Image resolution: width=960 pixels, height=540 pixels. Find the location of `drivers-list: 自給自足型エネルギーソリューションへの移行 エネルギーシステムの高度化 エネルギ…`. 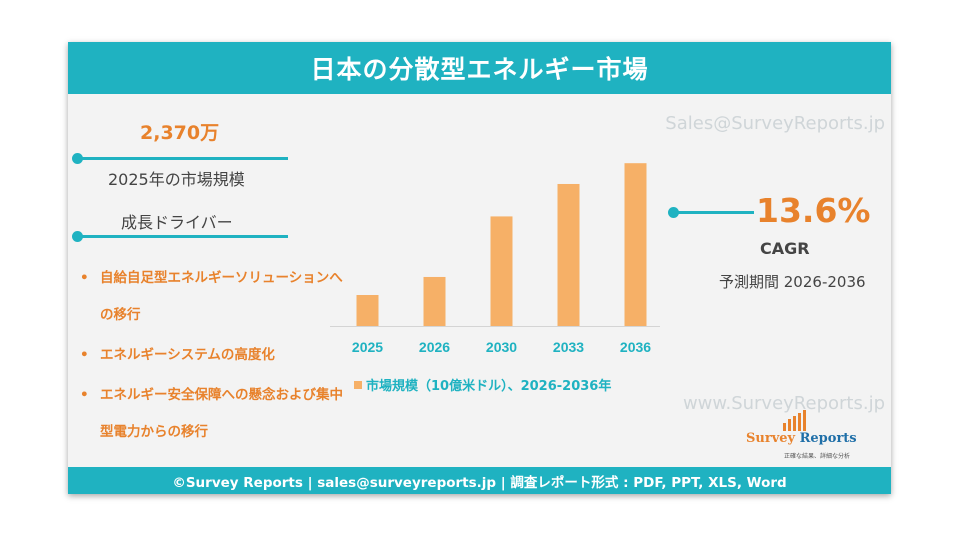

drivers-list: 自給自足型エネルギーソリューションへの移行 エネルギーシステムの高度化 エネルギ… is located at coordinates (211, 357).